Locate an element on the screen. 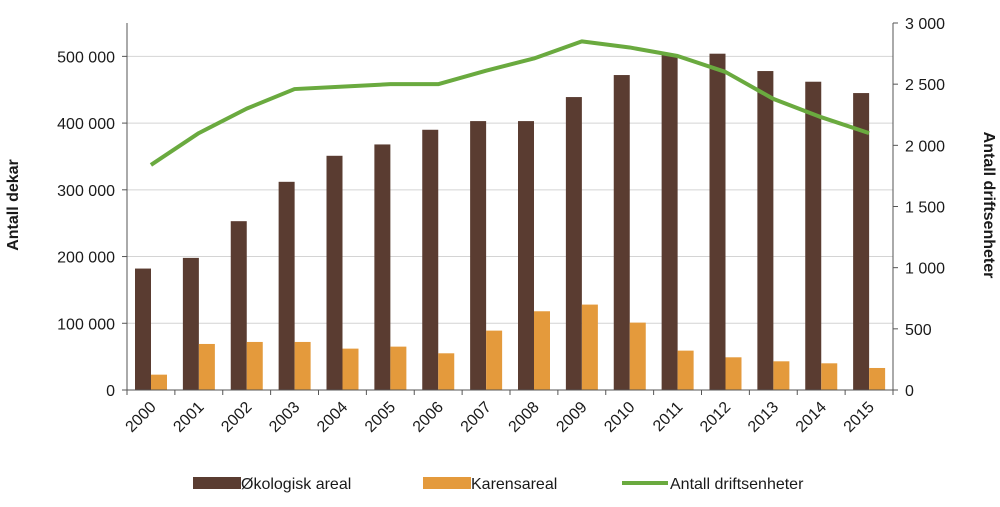 This screenshot has height=507, width=1000. right-axis-title: Antall driftsenheter is located at coordinates (988, 205).